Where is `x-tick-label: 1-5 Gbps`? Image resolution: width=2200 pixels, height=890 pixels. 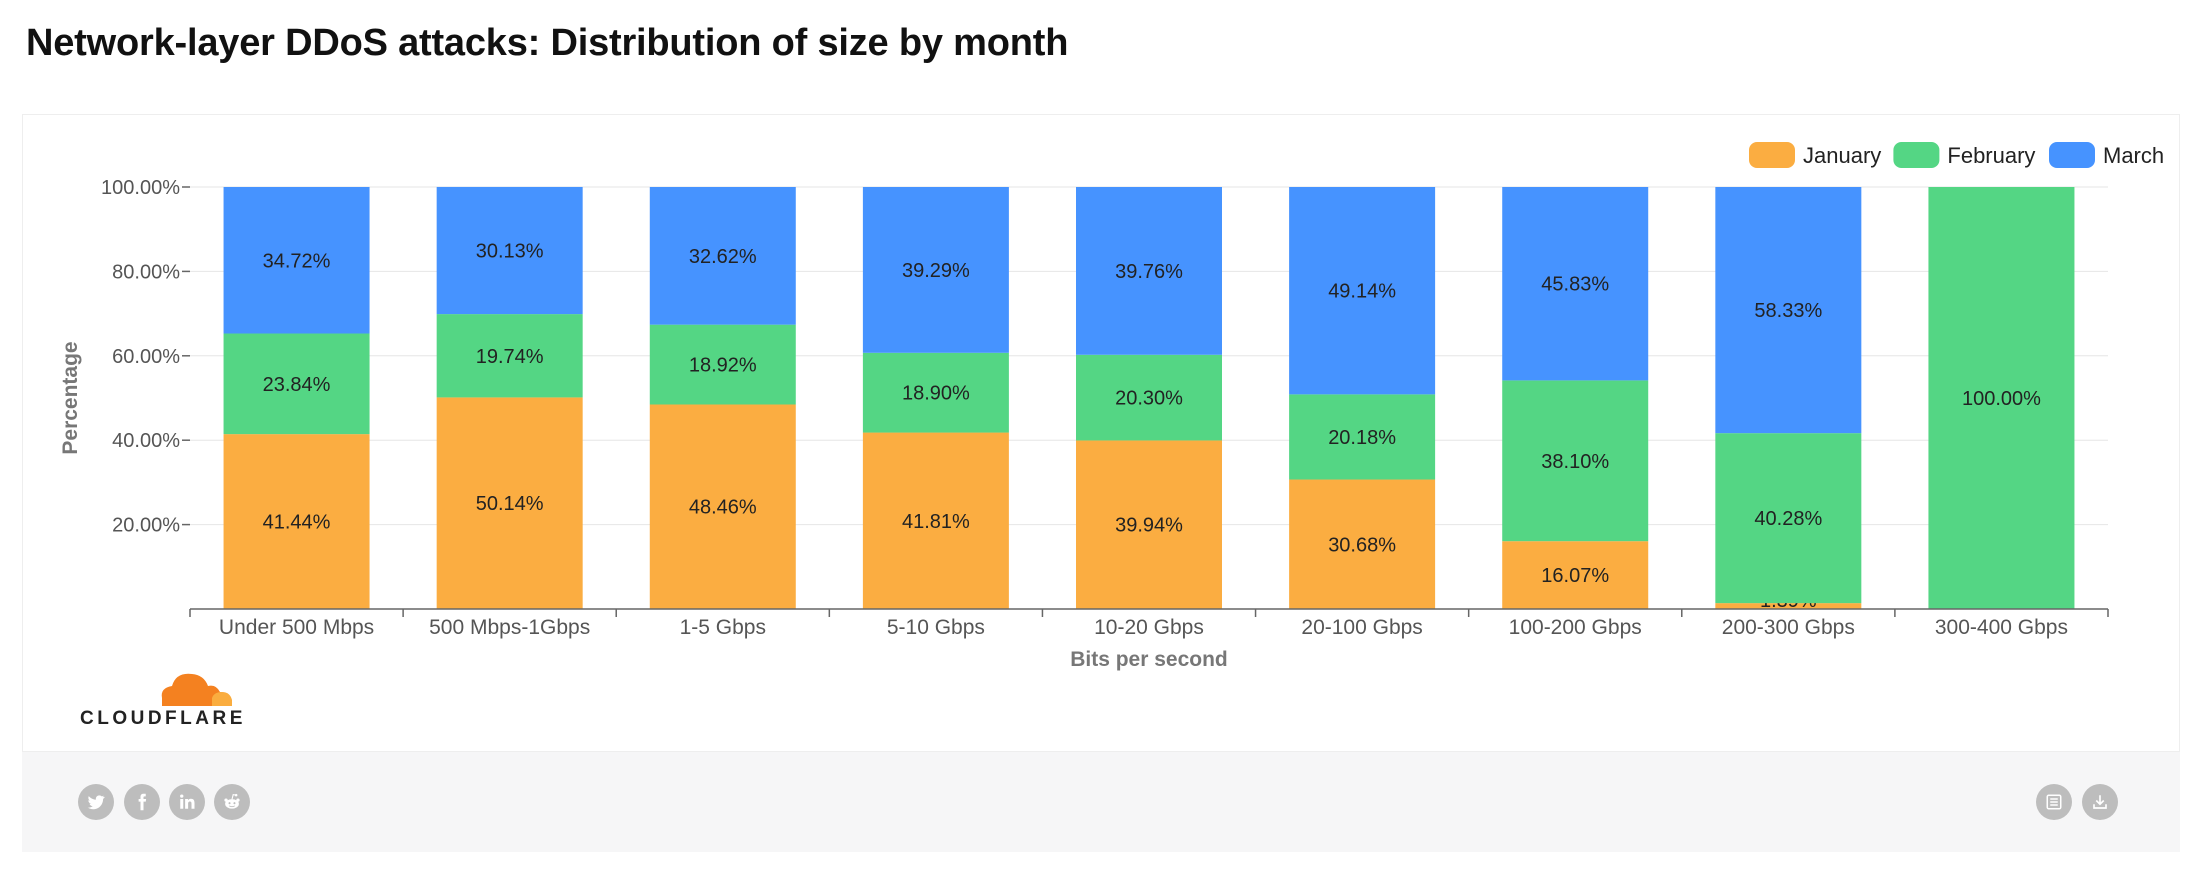 x-tick-label: 1-5 Gbps is located at coordinates (723, 627).